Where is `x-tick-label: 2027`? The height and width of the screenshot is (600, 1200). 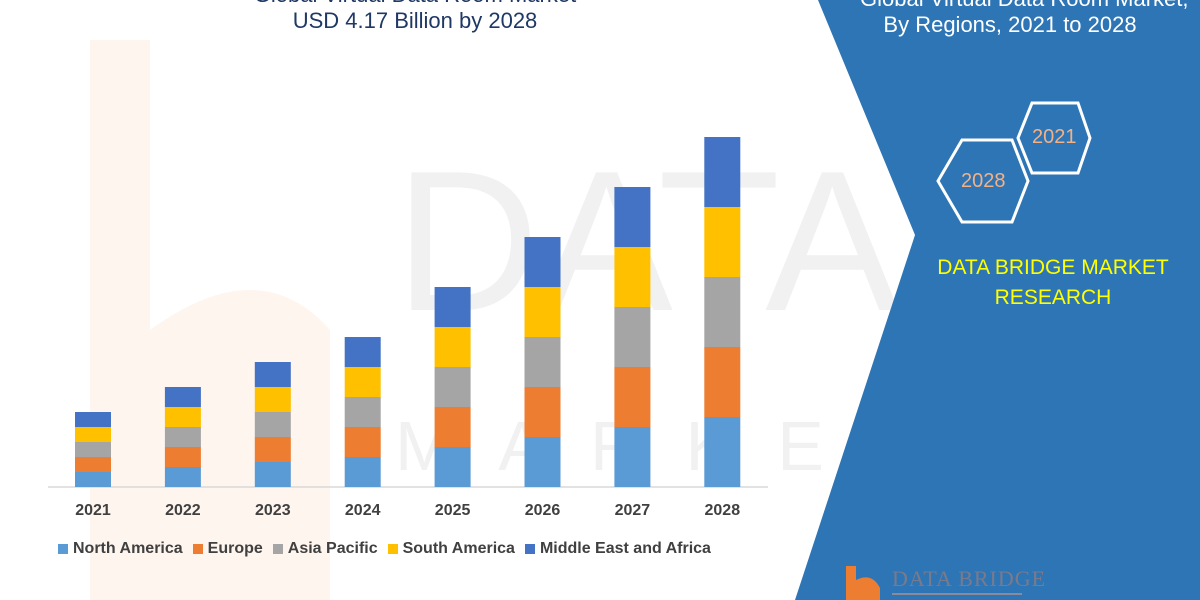
x-tick-label: 2027 is located at coordinates (632, 510).